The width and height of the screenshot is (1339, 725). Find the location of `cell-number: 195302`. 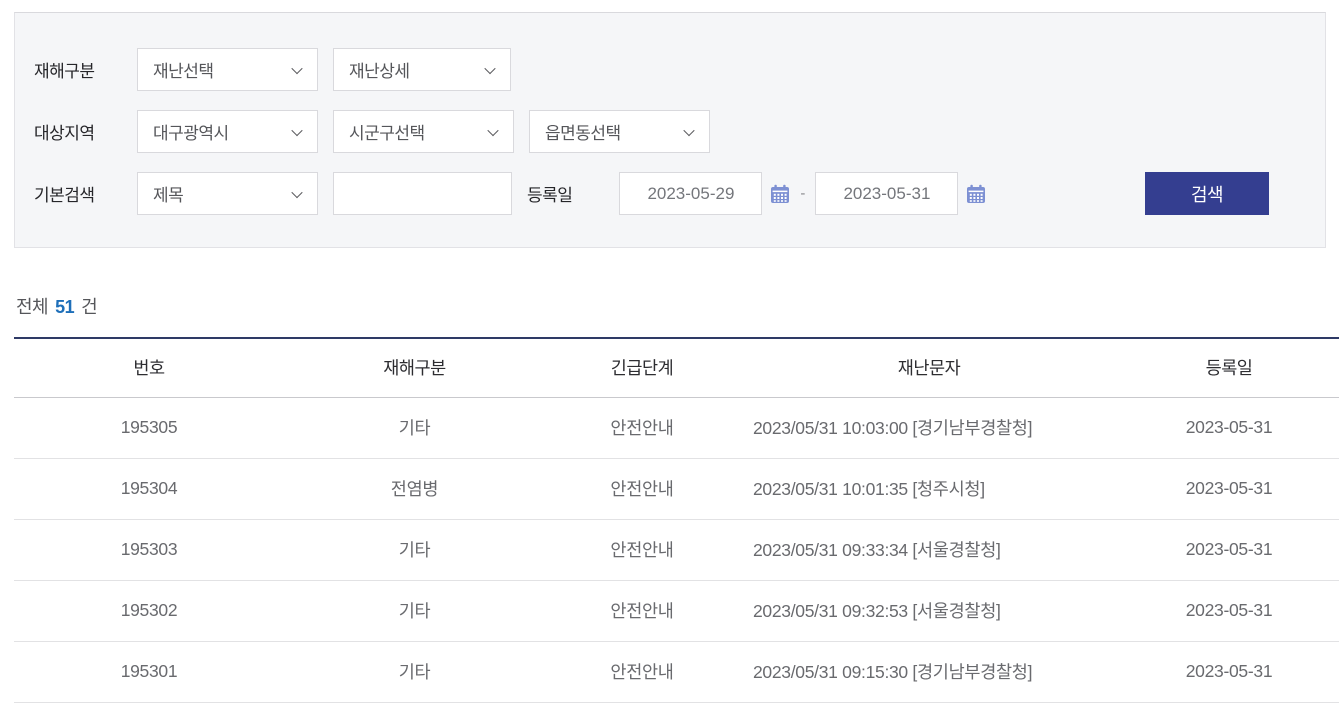

cell-number: 195302 is located at coordinates (149, 611).